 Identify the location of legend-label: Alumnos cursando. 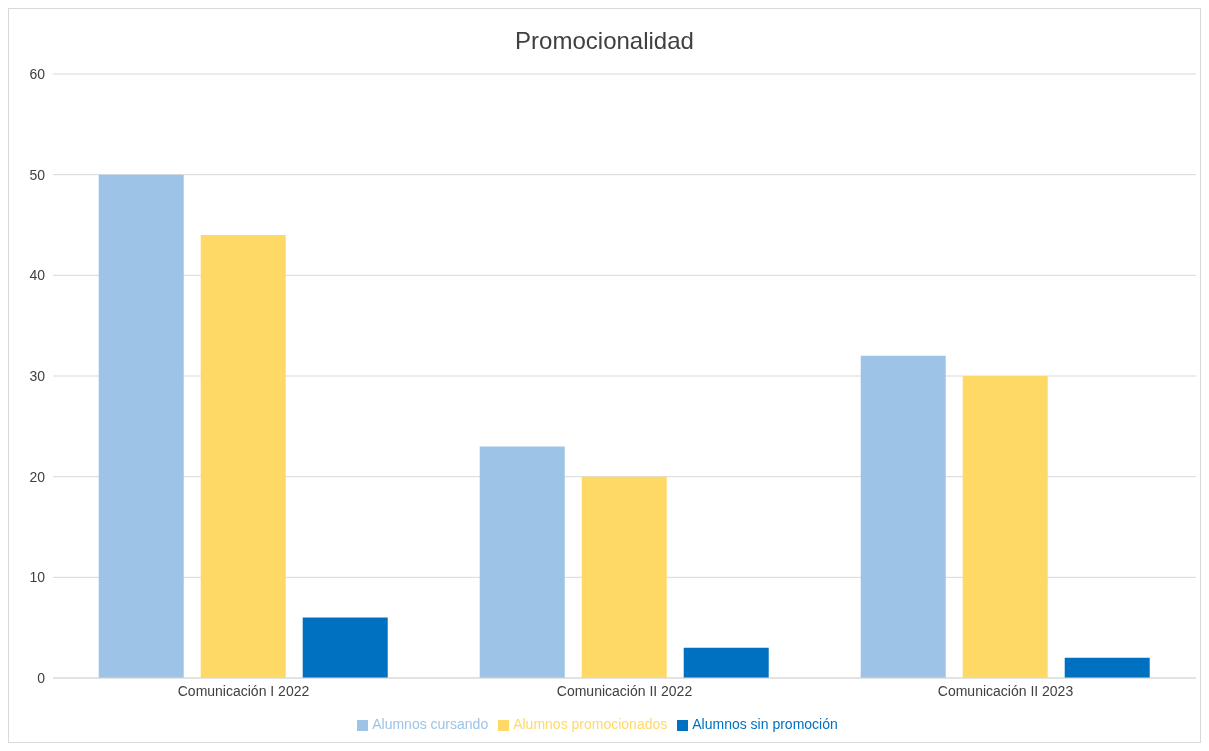
(430, 724).